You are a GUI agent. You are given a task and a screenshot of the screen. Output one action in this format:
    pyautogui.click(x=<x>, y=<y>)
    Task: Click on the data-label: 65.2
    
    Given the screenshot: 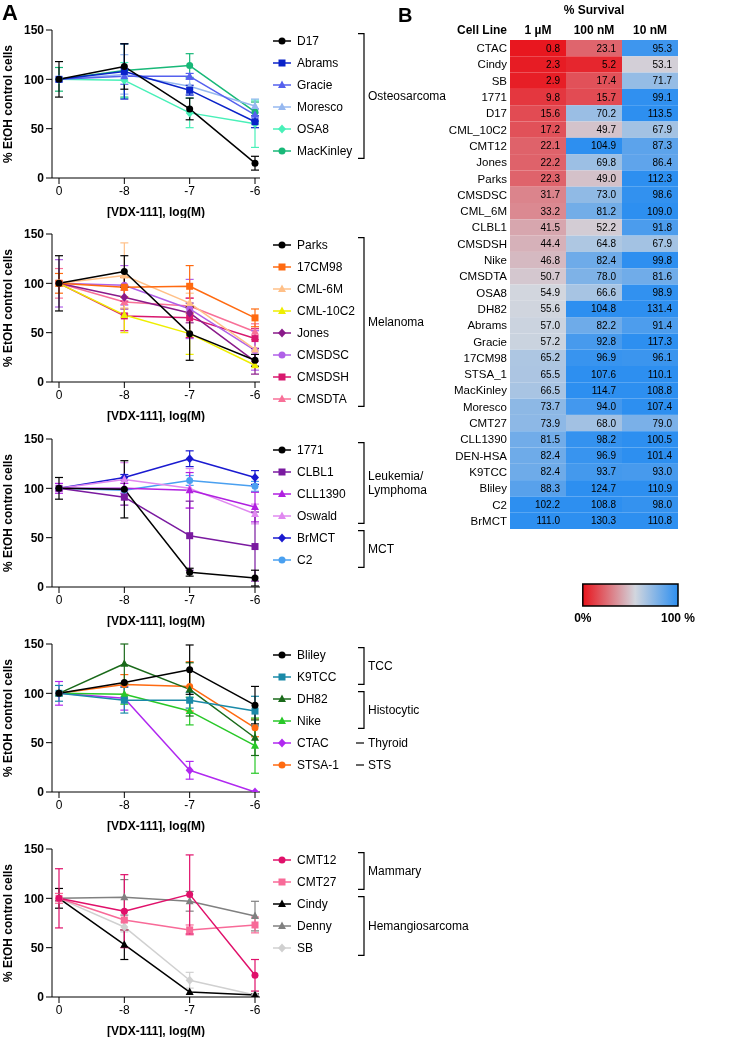 What is the action you would take?
    pyautogui.click(x=550, y=358)
    